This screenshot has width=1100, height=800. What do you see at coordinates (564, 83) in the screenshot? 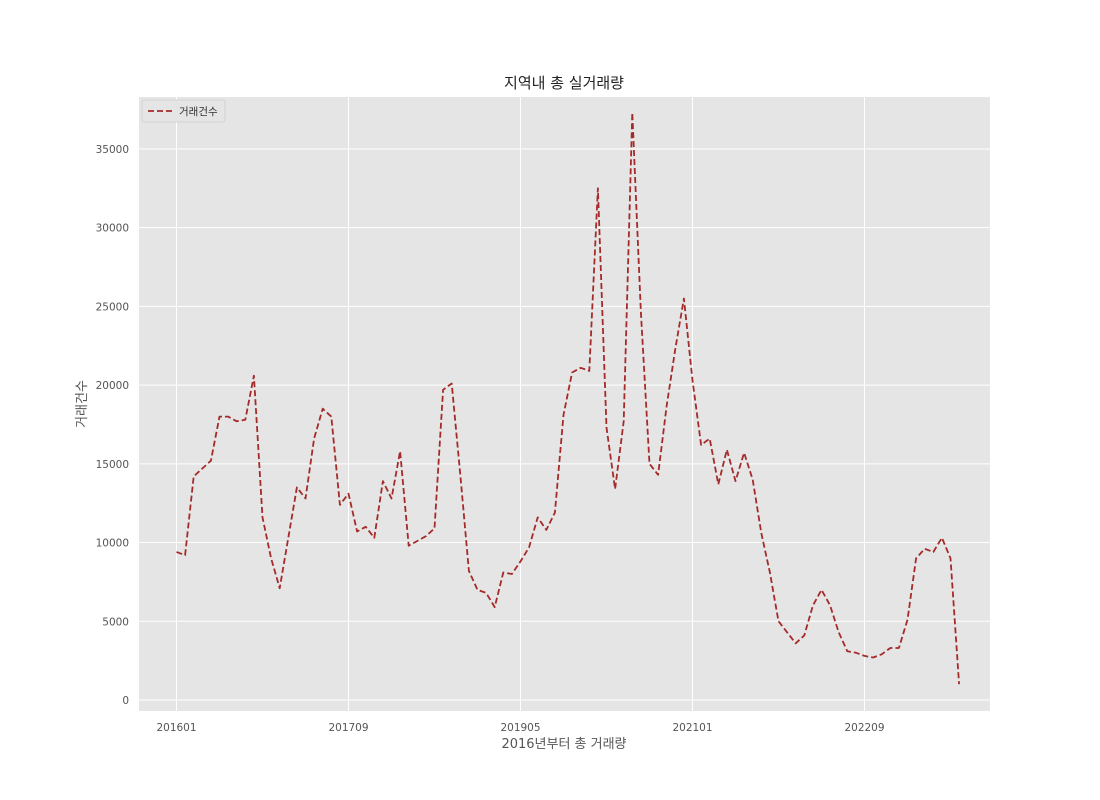
I see `chart-title: 지역내 총 실거래량` at bounding box center [564, 83].